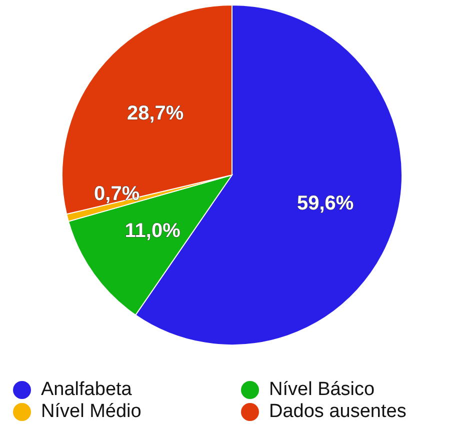 This screenshot has width=451, height=435. I want to click on data-label: 0,7%, so click(117, 194).